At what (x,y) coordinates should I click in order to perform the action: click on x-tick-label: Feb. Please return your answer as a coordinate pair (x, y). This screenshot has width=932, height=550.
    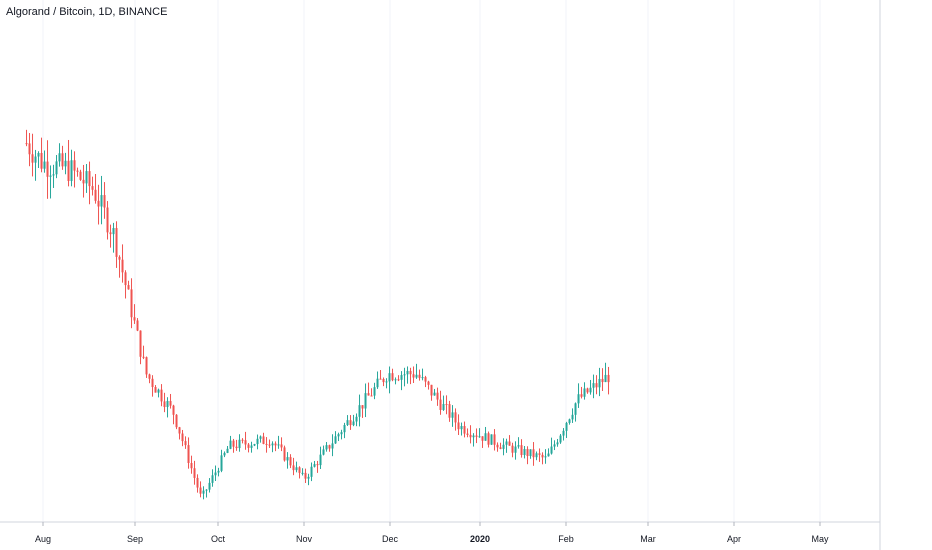
    Looking at the image, I should click on (566, 539).